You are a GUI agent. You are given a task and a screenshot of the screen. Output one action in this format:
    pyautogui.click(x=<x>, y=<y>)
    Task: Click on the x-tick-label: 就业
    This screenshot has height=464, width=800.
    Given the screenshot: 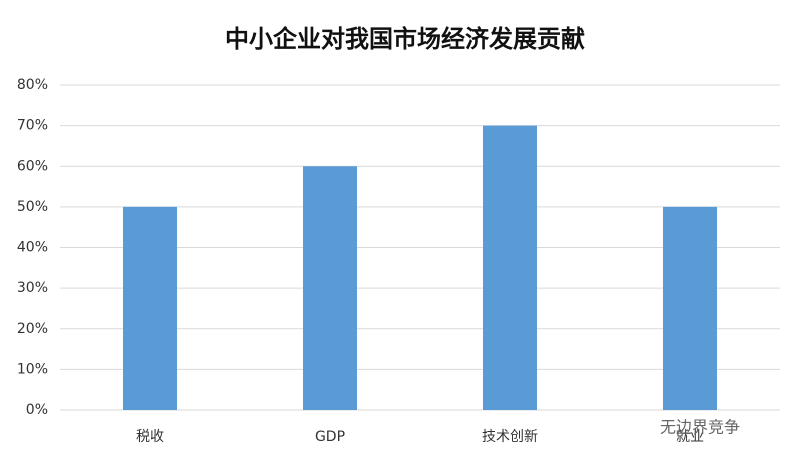 What is the action you would take?
    pyautogui.click(x=690, y=437)
    